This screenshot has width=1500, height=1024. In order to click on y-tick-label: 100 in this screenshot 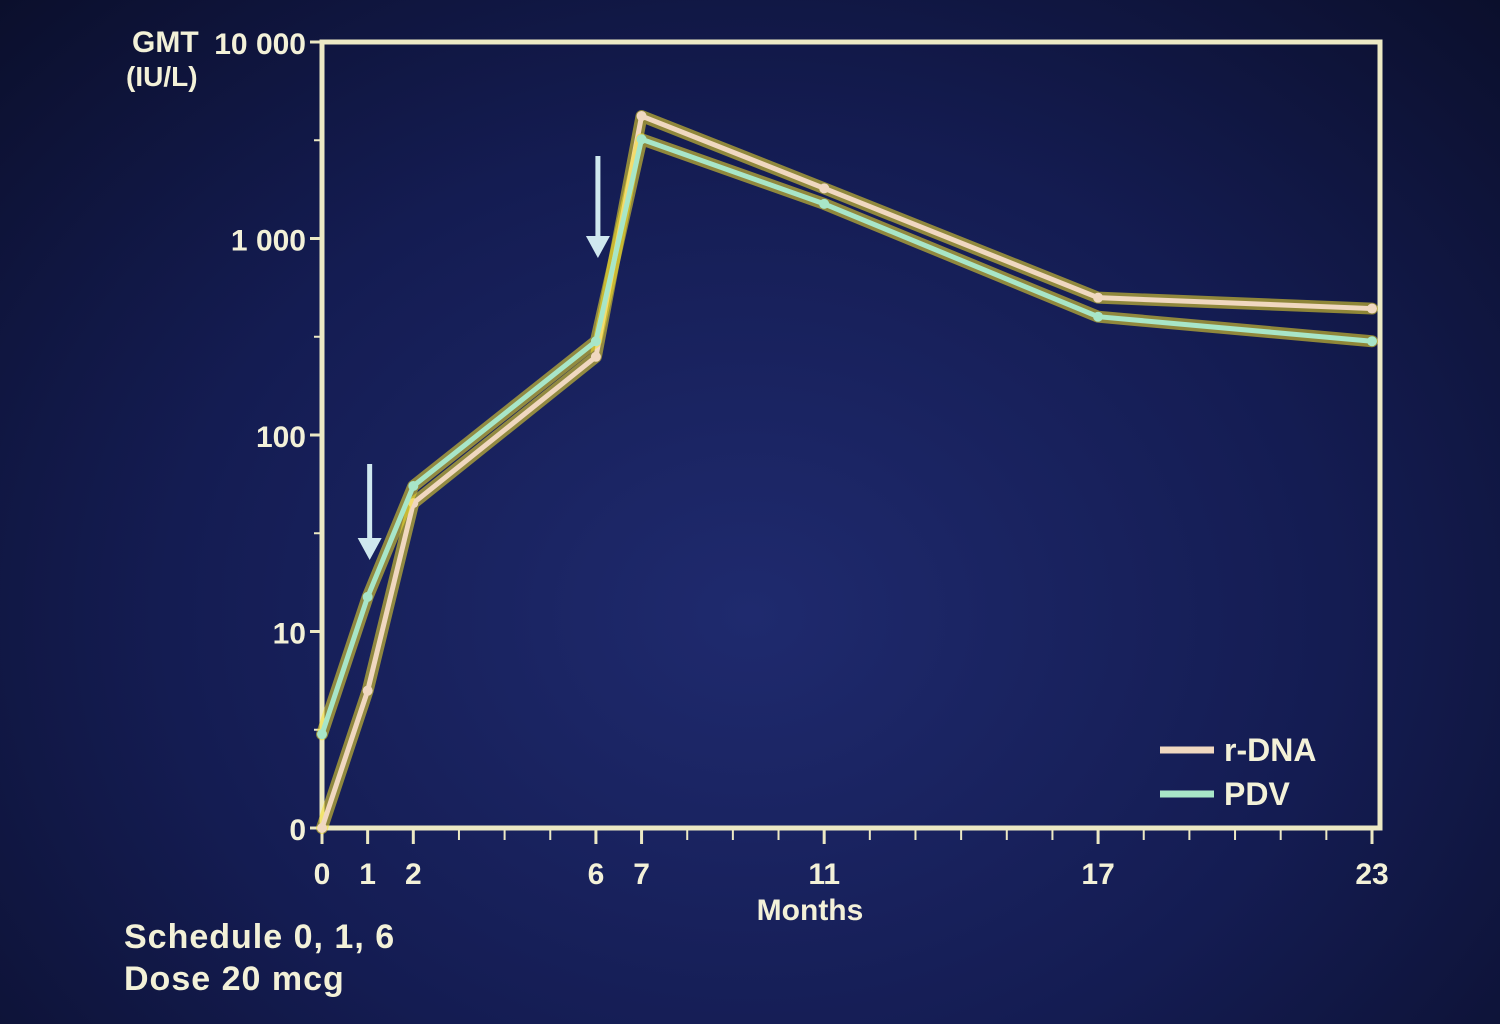, I will do `click(281, 437)`.